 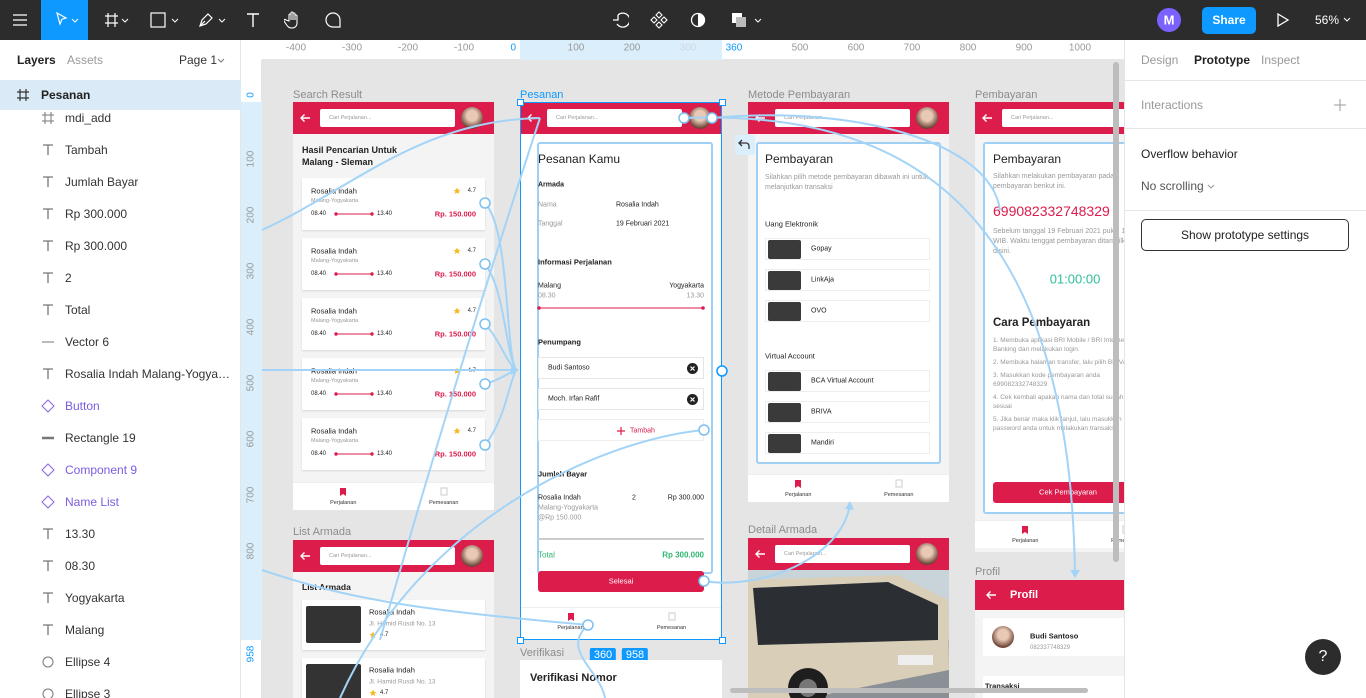 What do you see at coordinates (117, 20) in the screenshot?
I see `frame-tool` at bounding box center [117, 20].